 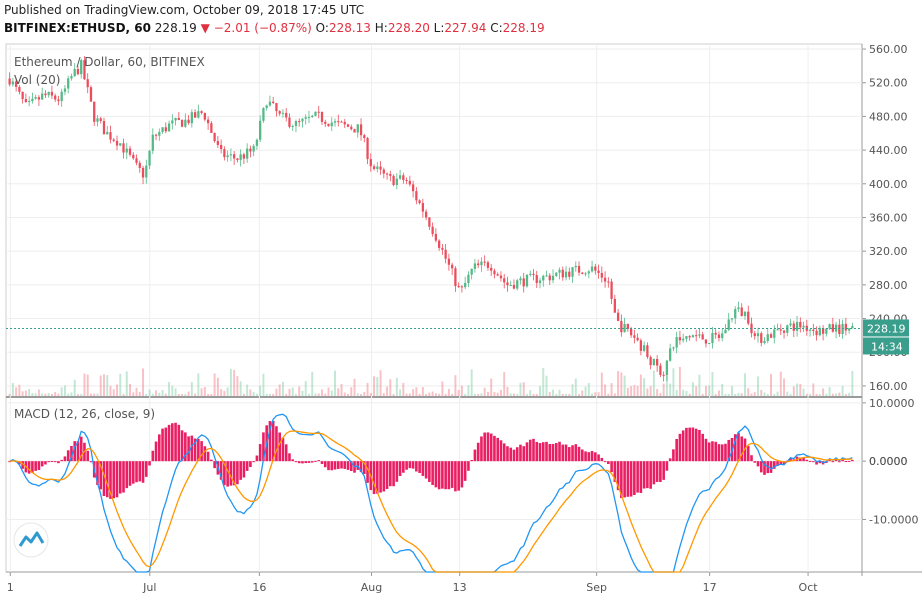 I want to click on tradingview-logo-icon, so click(x=31, y=540).